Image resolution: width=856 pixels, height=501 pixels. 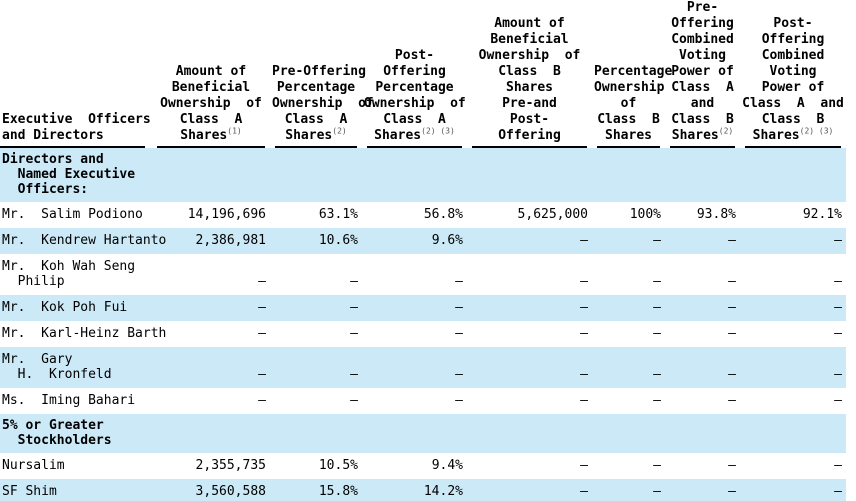 What do you see at coordinates (633, 103) in the screenshot?
I see `column-header-text: Percentage Ownership of Class B Shares` at bounding box center [633, 103].